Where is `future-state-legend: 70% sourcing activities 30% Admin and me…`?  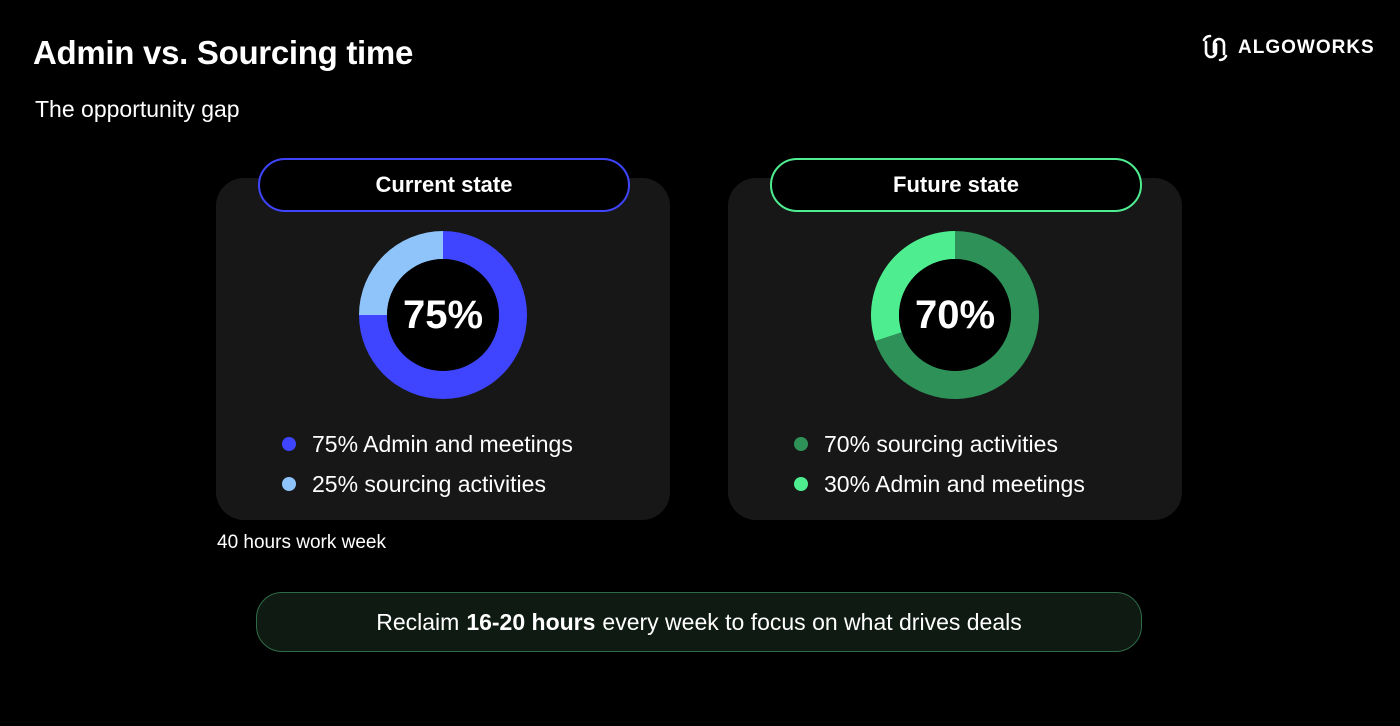
future-state-legend: 70% sourcing activities 30% Admin and me… is located at coordinates (939, 464).